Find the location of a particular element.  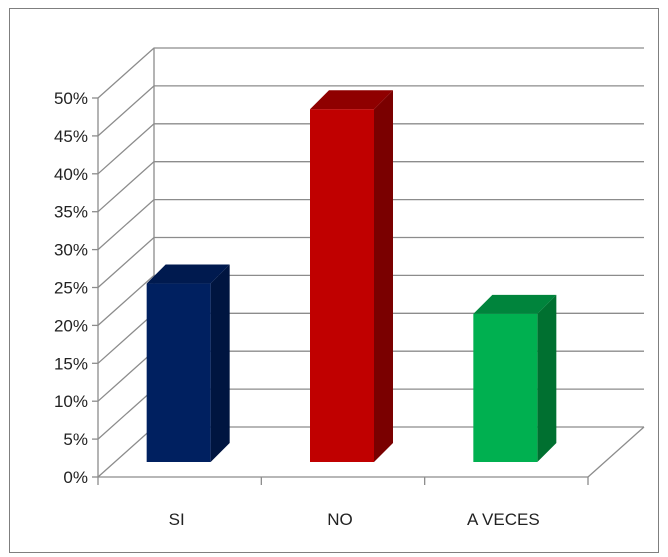

bar-a-veces is located at coordinates (514, 378).